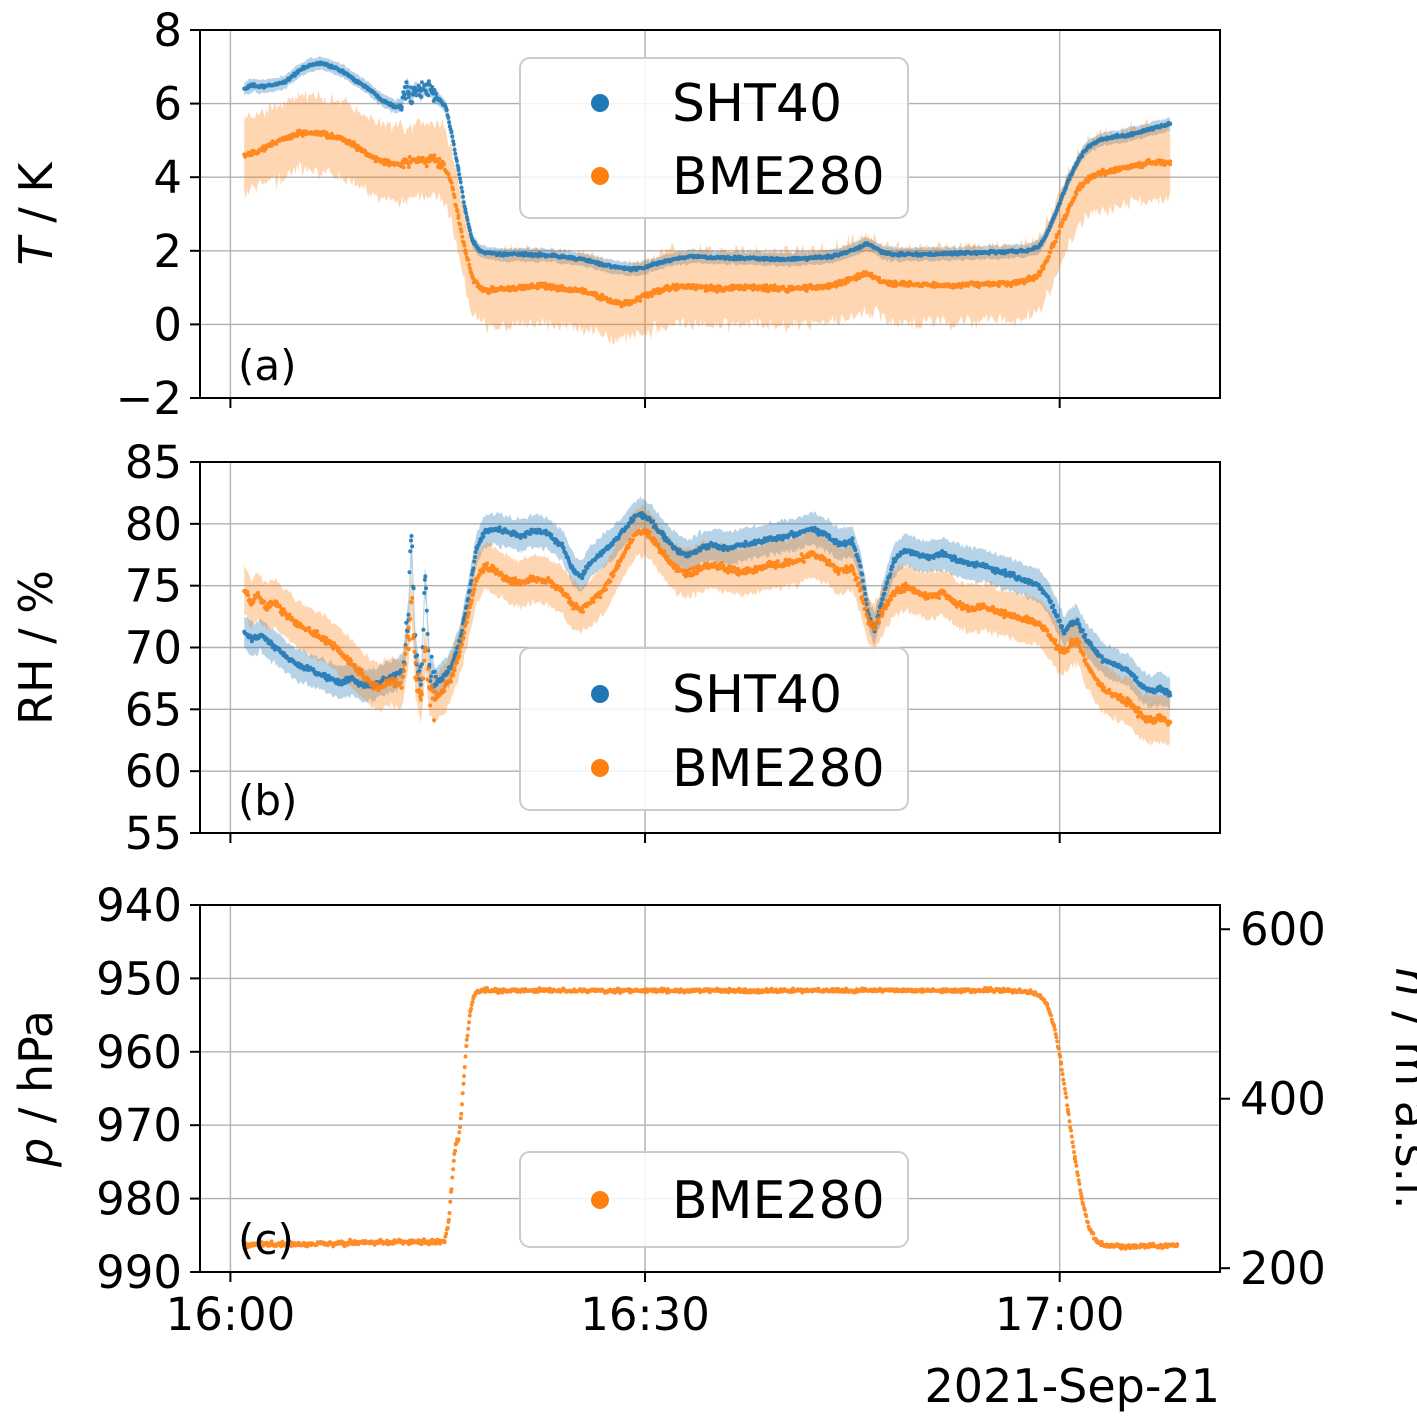  What do you see at coordinates (36, 1089) in the screenshot?
I see `y-axis-title: p / hPa` at bounding box center [36, 1089].